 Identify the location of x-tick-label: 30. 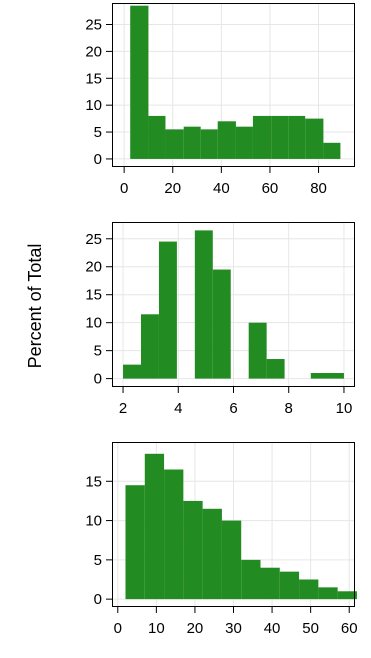
(233, 628).